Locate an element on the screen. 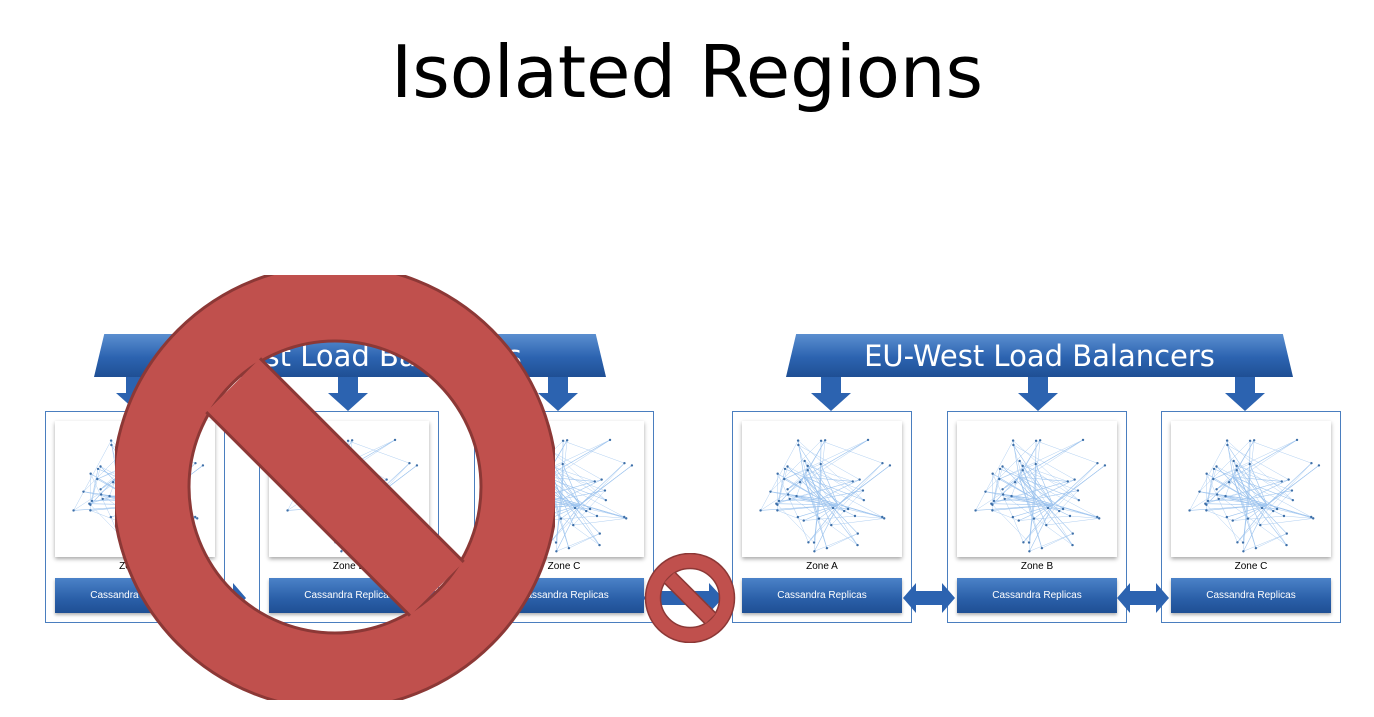 The image size is (1374, 717). eu-west-banner-label: EU-West Load Balancers is located at coordinates (1039, 355).